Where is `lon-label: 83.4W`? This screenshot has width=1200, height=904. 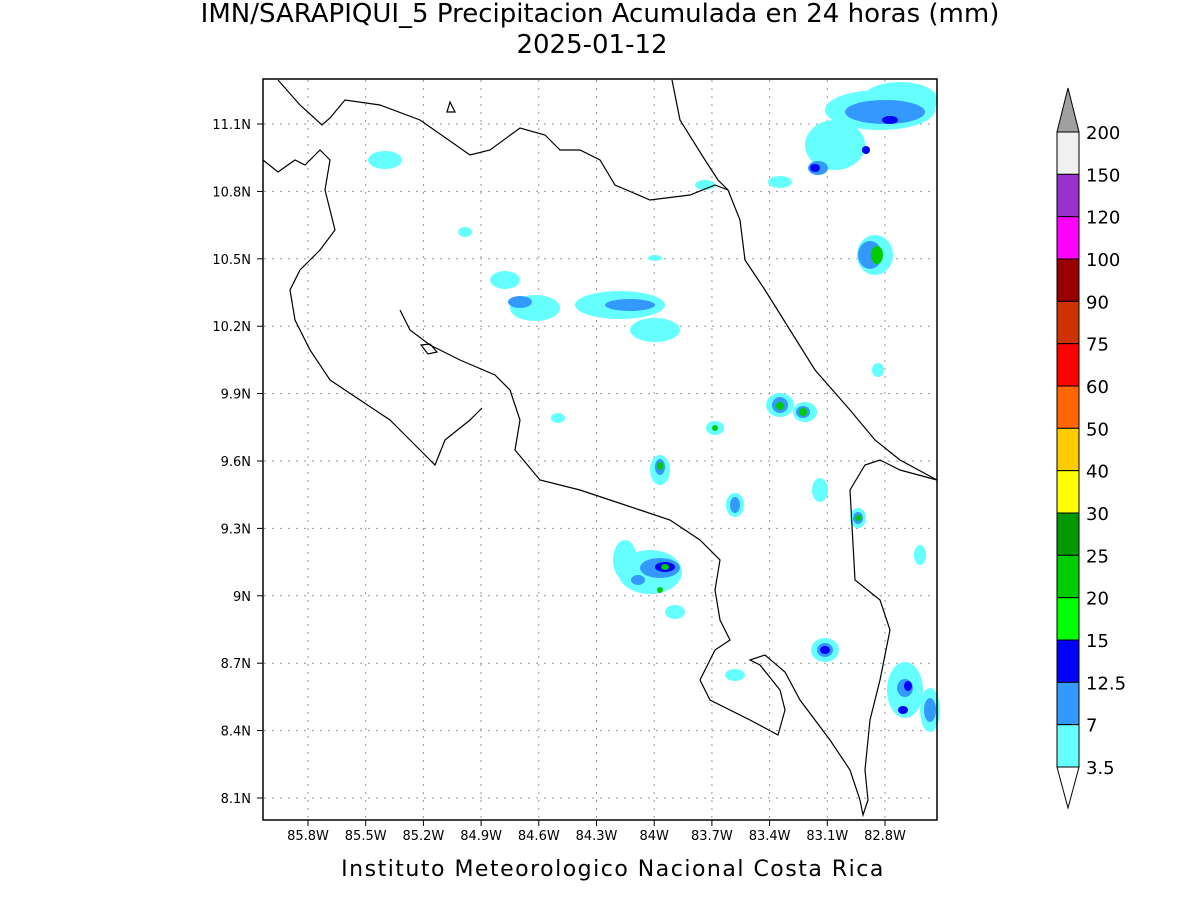 lon-label: 83.4W is located at coordinates (770, 836).